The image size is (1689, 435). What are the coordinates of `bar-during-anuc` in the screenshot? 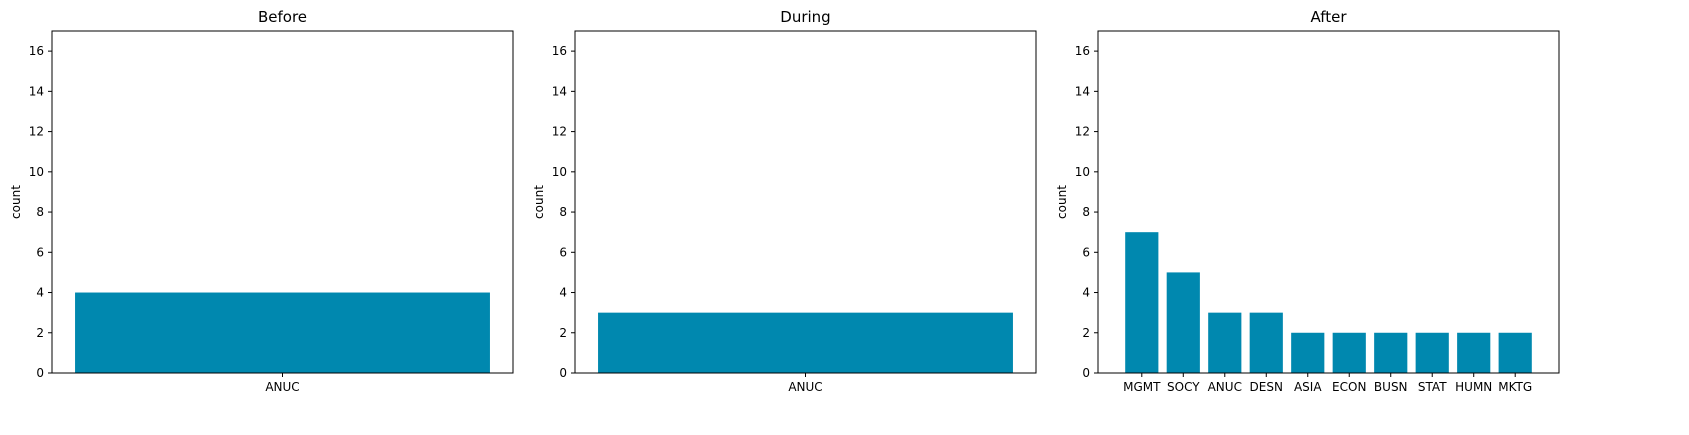 It's located at (805, 342).